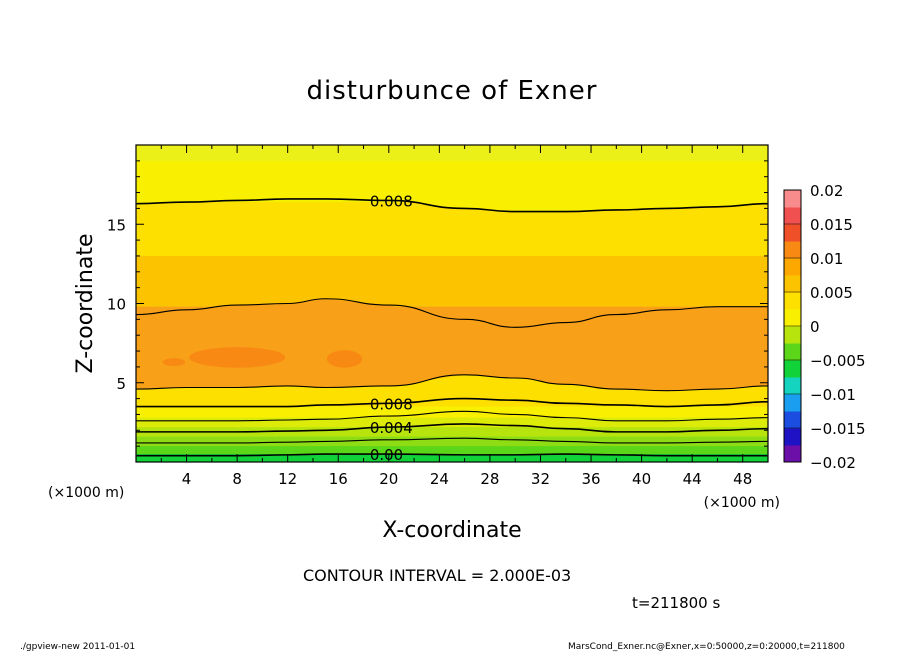  I want to click on x-tick-label: 16, so click(338, 479).